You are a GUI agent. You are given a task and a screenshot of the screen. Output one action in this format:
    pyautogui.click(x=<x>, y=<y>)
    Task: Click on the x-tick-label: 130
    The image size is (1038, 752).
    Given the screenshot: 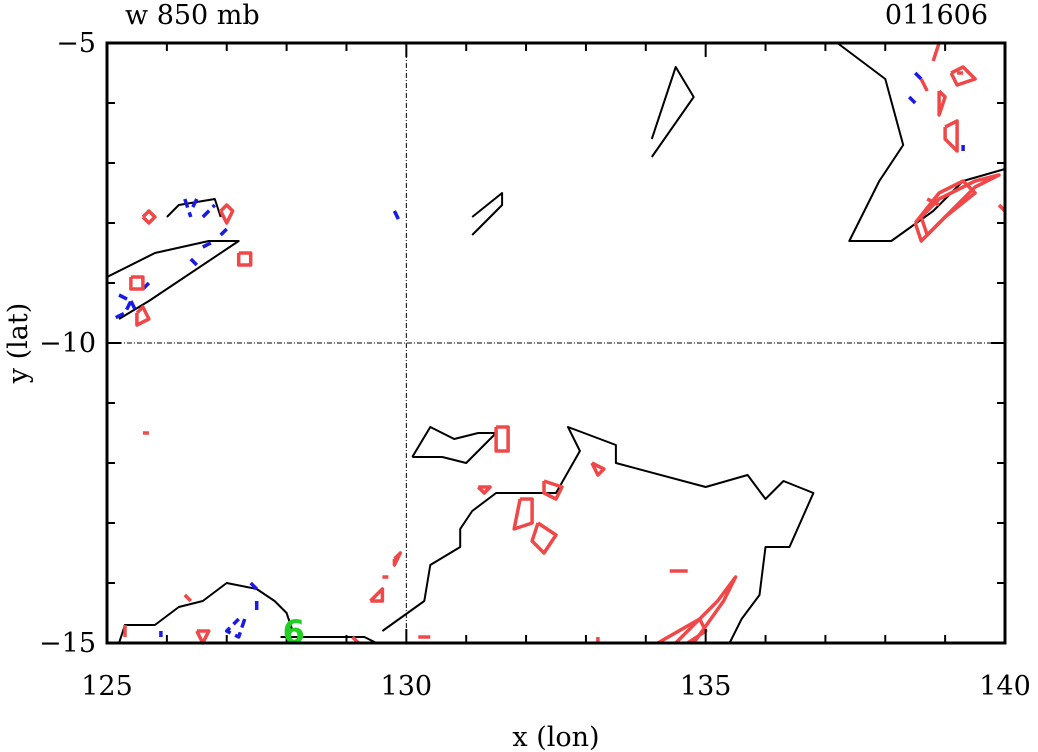 What is the action you would take?
    pyautogui.click(x=407, y=686)
    